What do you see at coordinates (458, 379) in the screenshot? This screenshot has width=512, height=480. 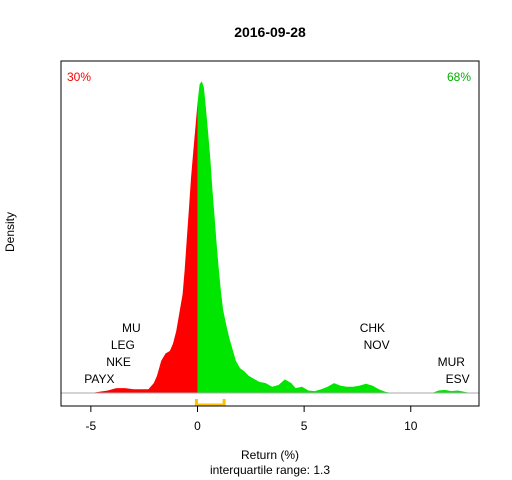 I see `ticker-label: ESV` at bounding box center [458, 379].